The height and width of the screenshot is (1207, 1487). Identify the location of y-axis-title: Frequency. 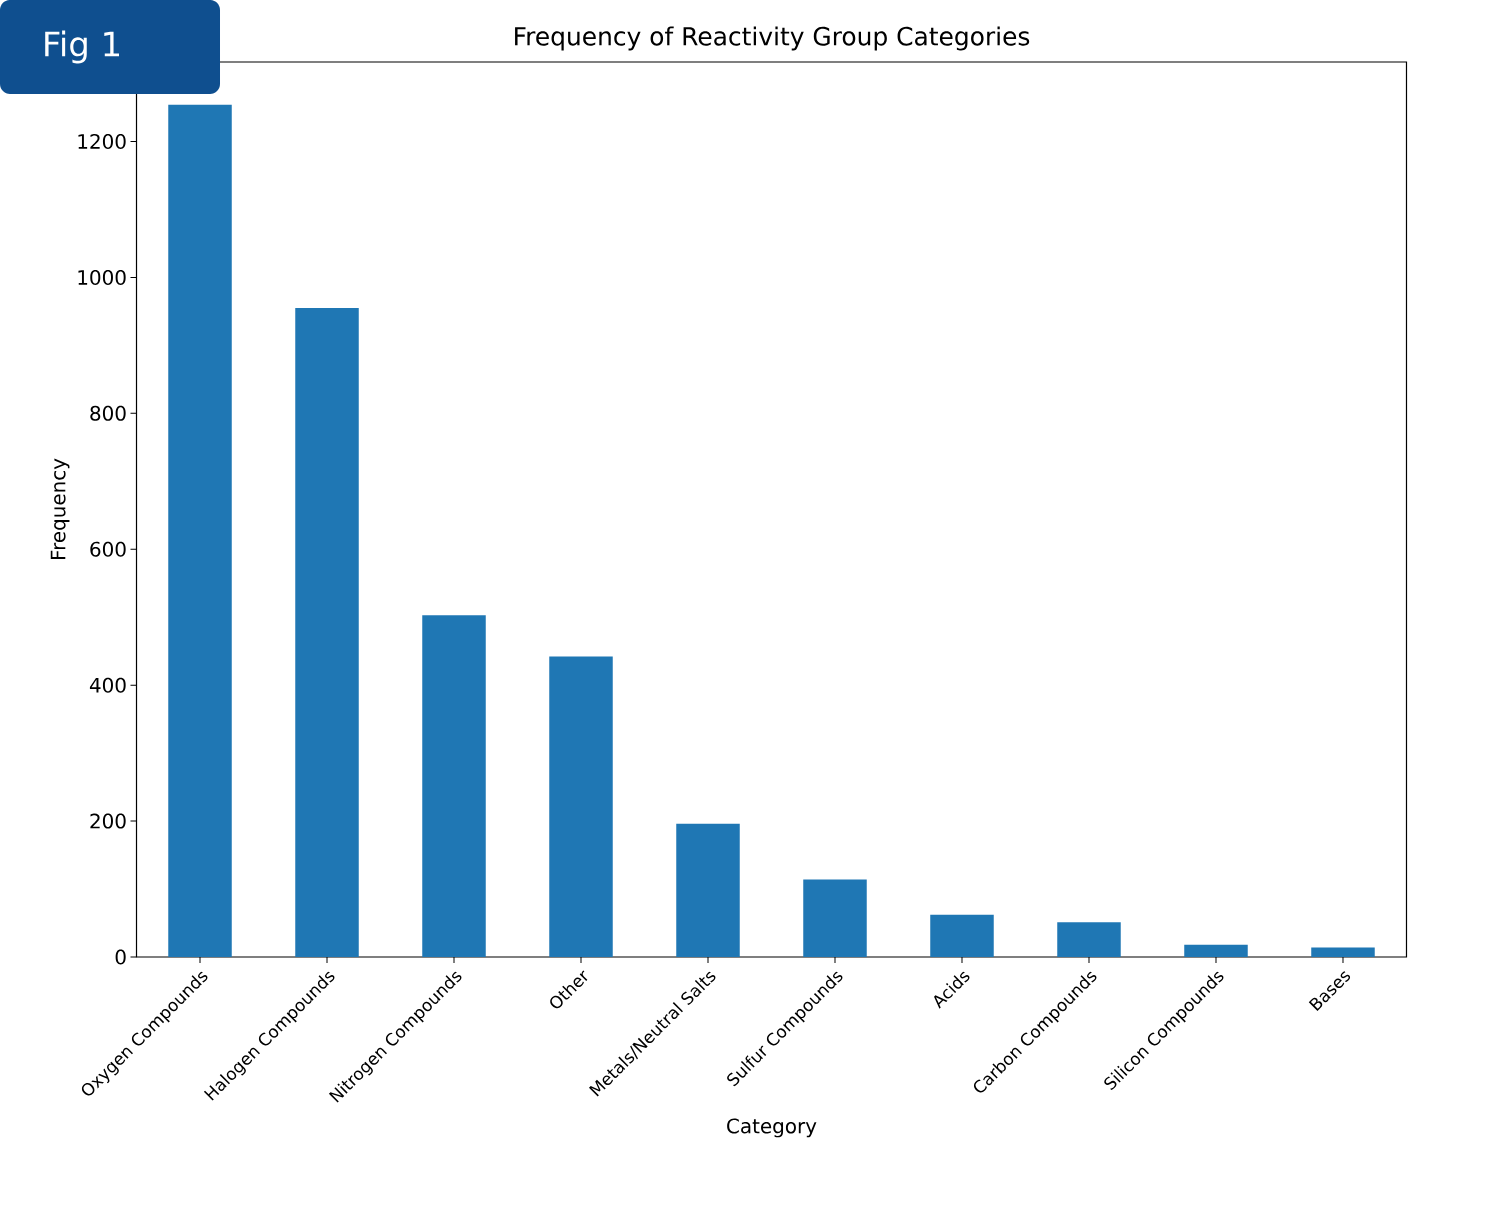
(60, 508).